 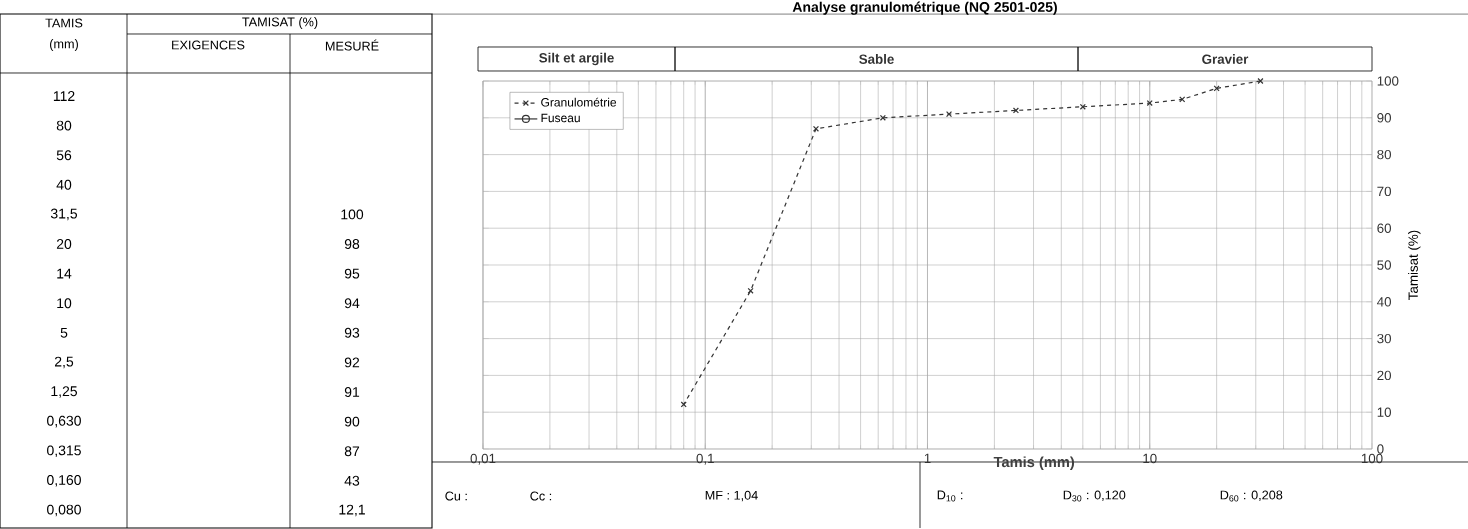 What do you see at coordinates (1384, 265) in the screenshot?
I see `y-tick-label: 50` at bounding box center [1384, 265].